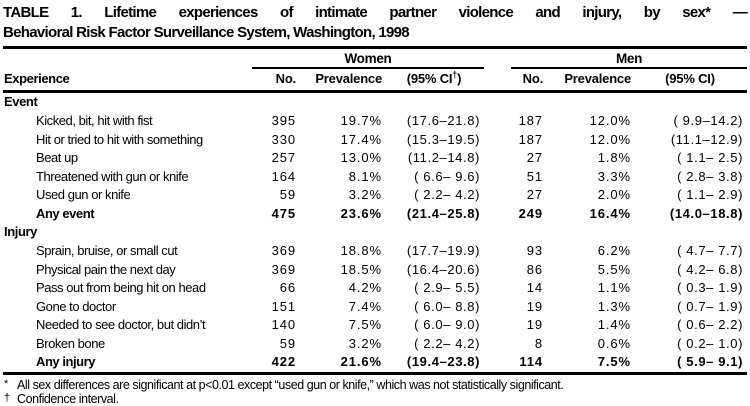 The width and height of the screenshot is (750, 406). Describe the element at coordinates (121, 288) in the screenshot. I see `experience-cell: Pass out from being hit on head` at that location.